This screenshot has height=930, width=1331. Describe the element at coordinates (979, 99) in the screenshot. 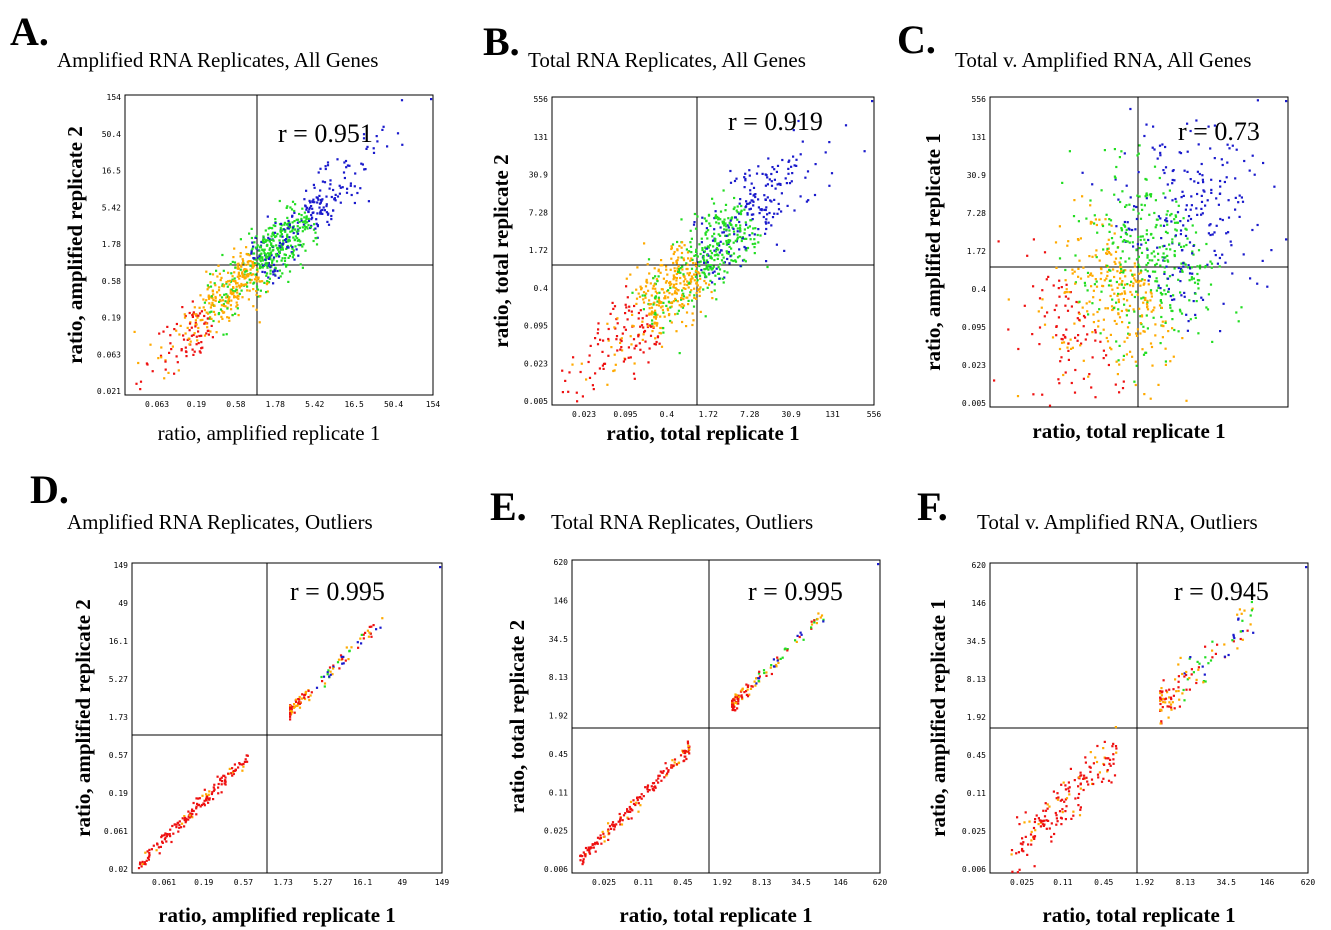

I see `y-tick-label: 556` at that location.